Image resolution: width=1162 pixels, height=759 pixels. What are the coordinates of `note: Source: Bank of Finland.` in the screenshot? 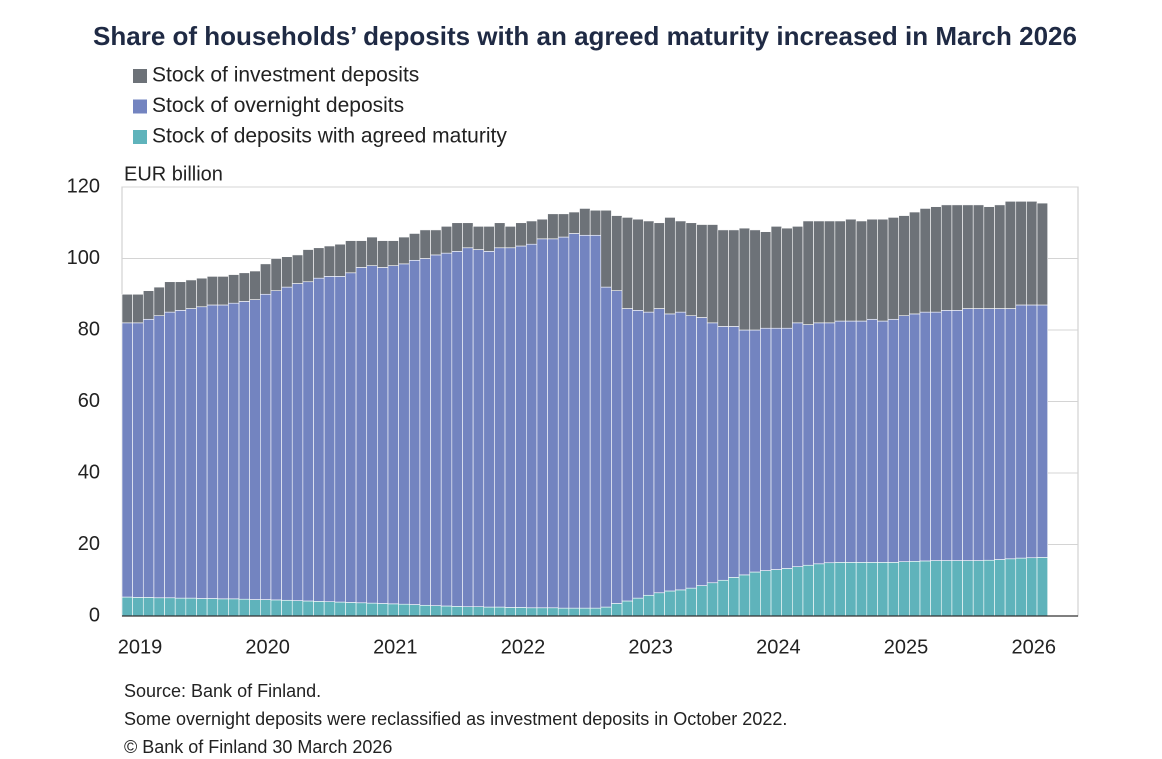 It's located at (222, 691).